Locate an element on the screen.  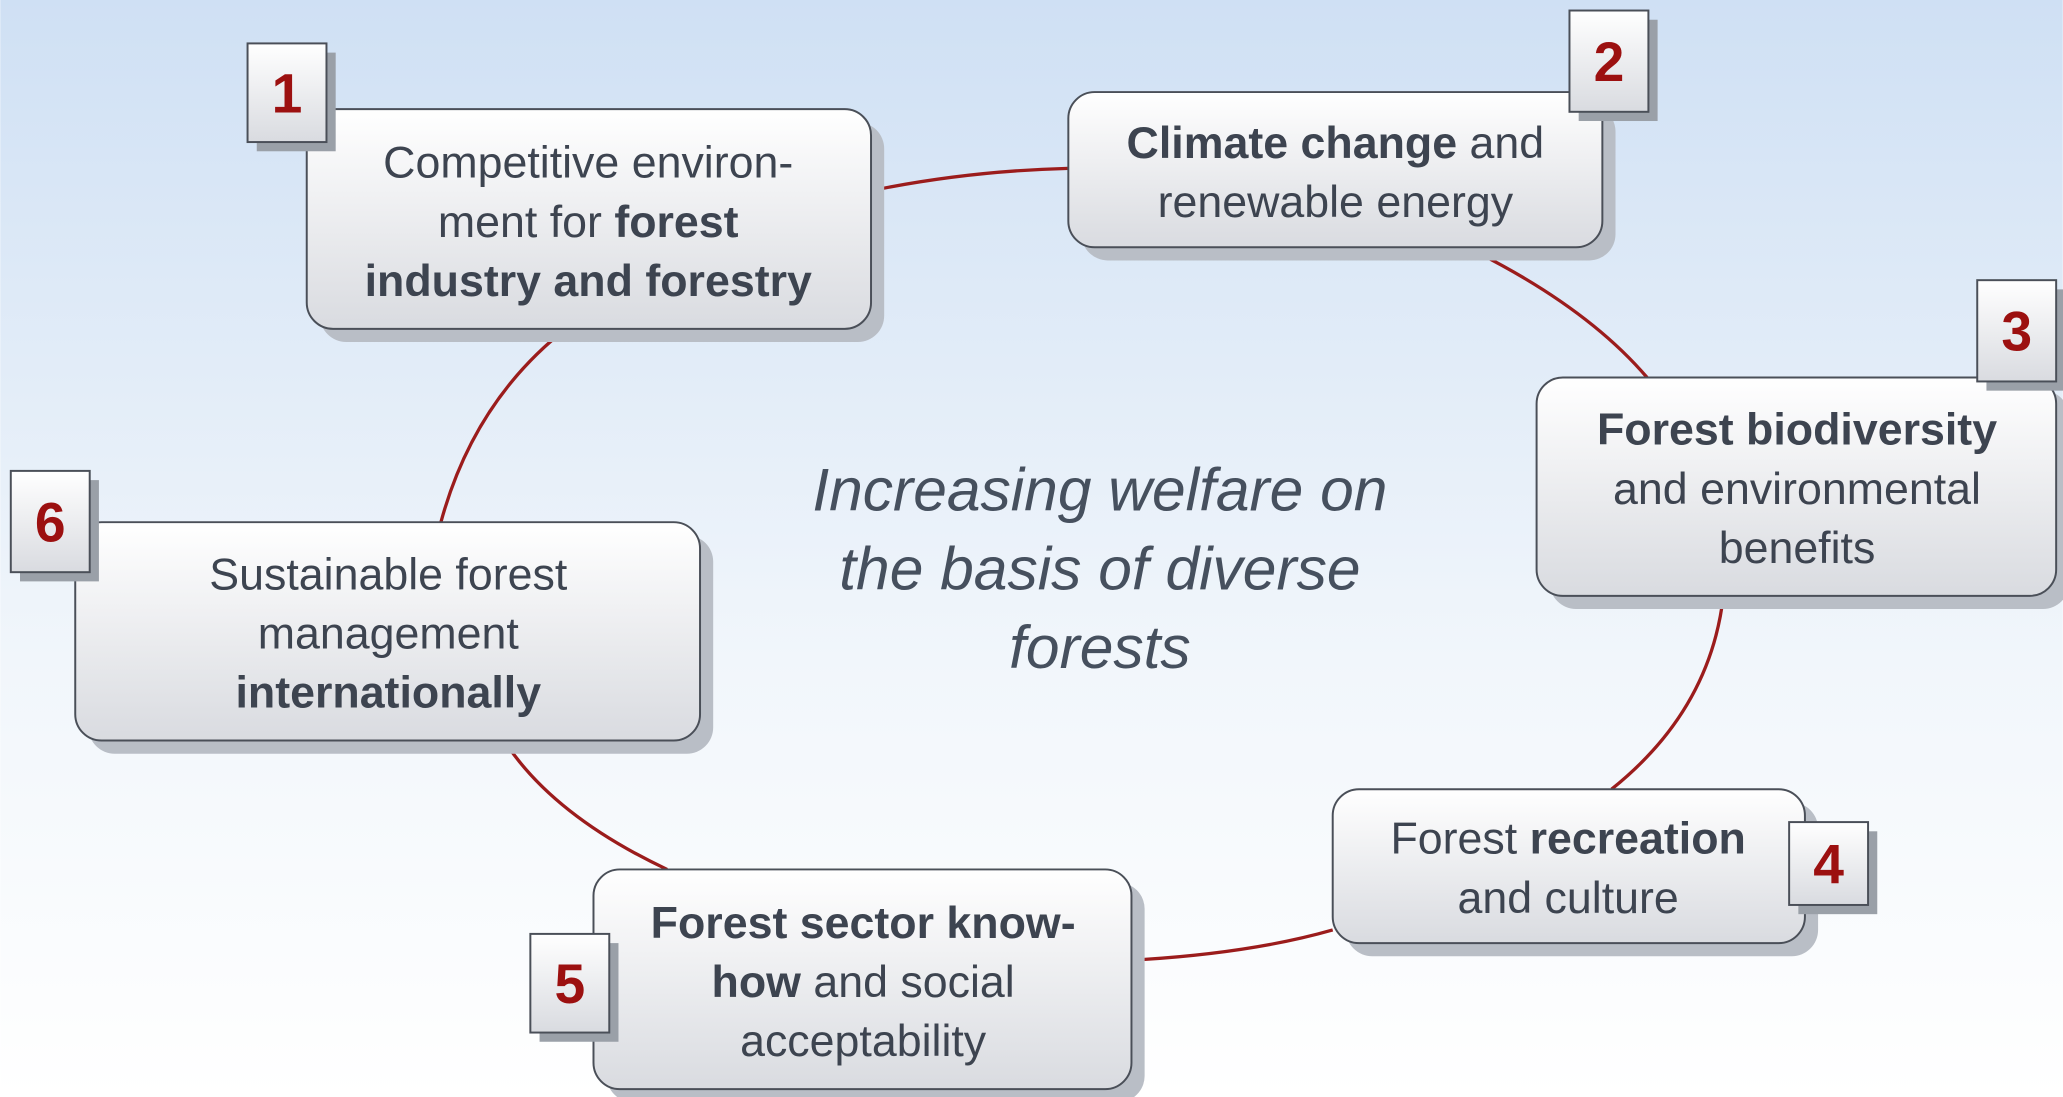
label-segment: how is located at coordinates (757, 982).